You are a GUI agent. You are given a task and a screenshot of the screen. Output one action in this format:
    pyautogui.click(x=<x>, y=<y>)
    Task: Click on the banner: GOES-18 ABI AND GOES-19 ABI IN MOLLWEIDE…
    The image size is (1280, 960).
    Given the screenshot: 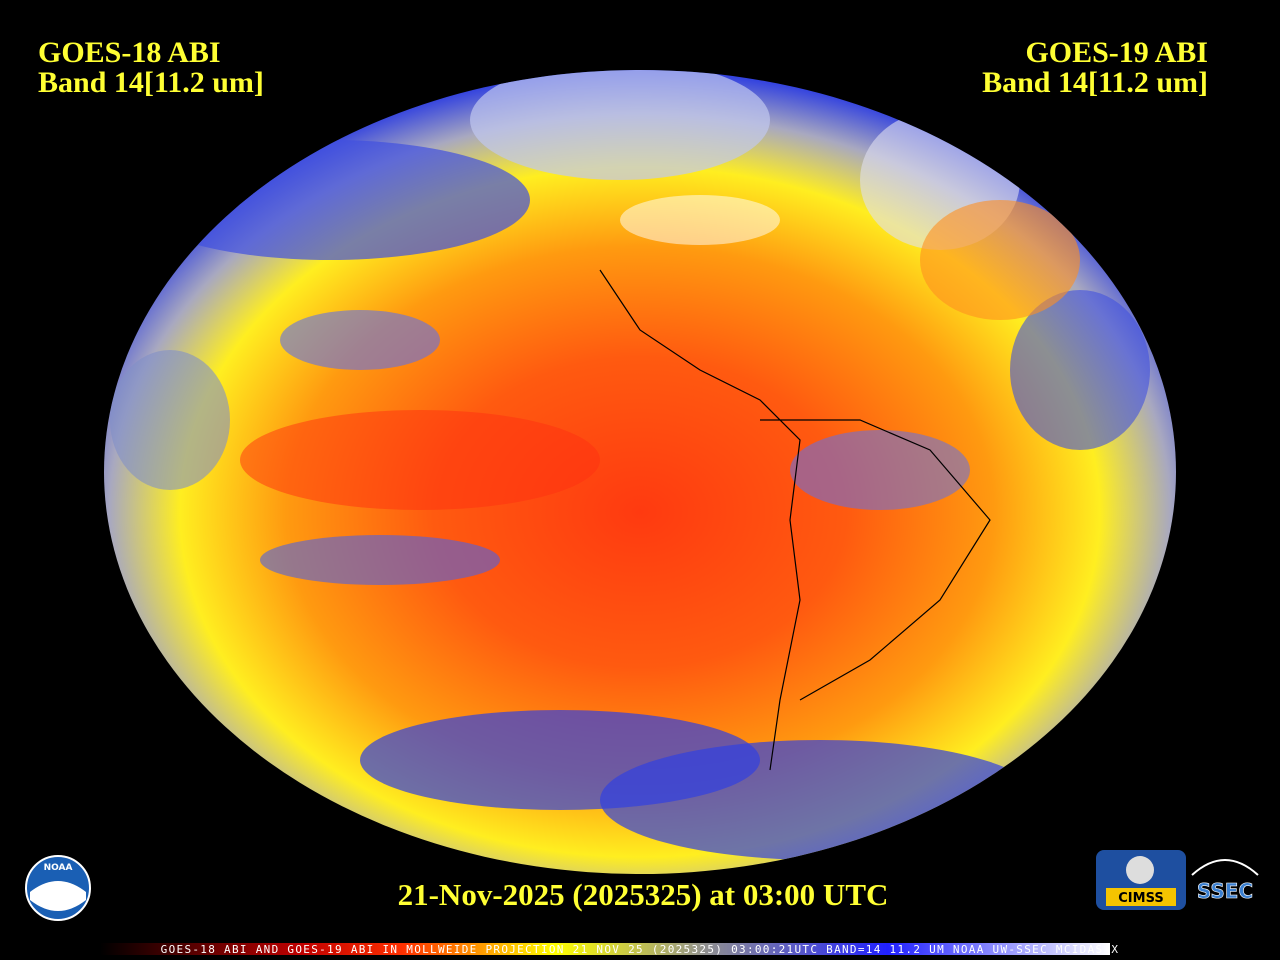 What is the action you would take?
    pyautogui.click(x=640, y=949)
    